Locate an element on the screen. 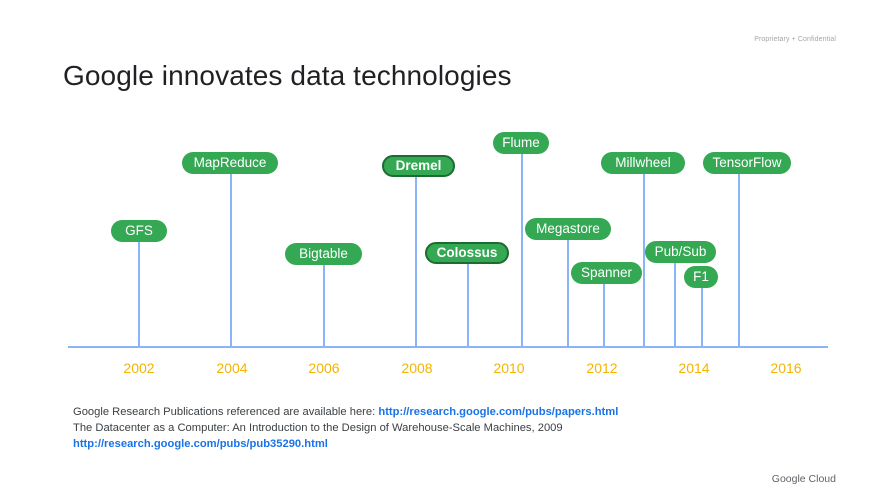 The image size is (871, 485). year-label: 2004 is located at coordinates (232, 368).